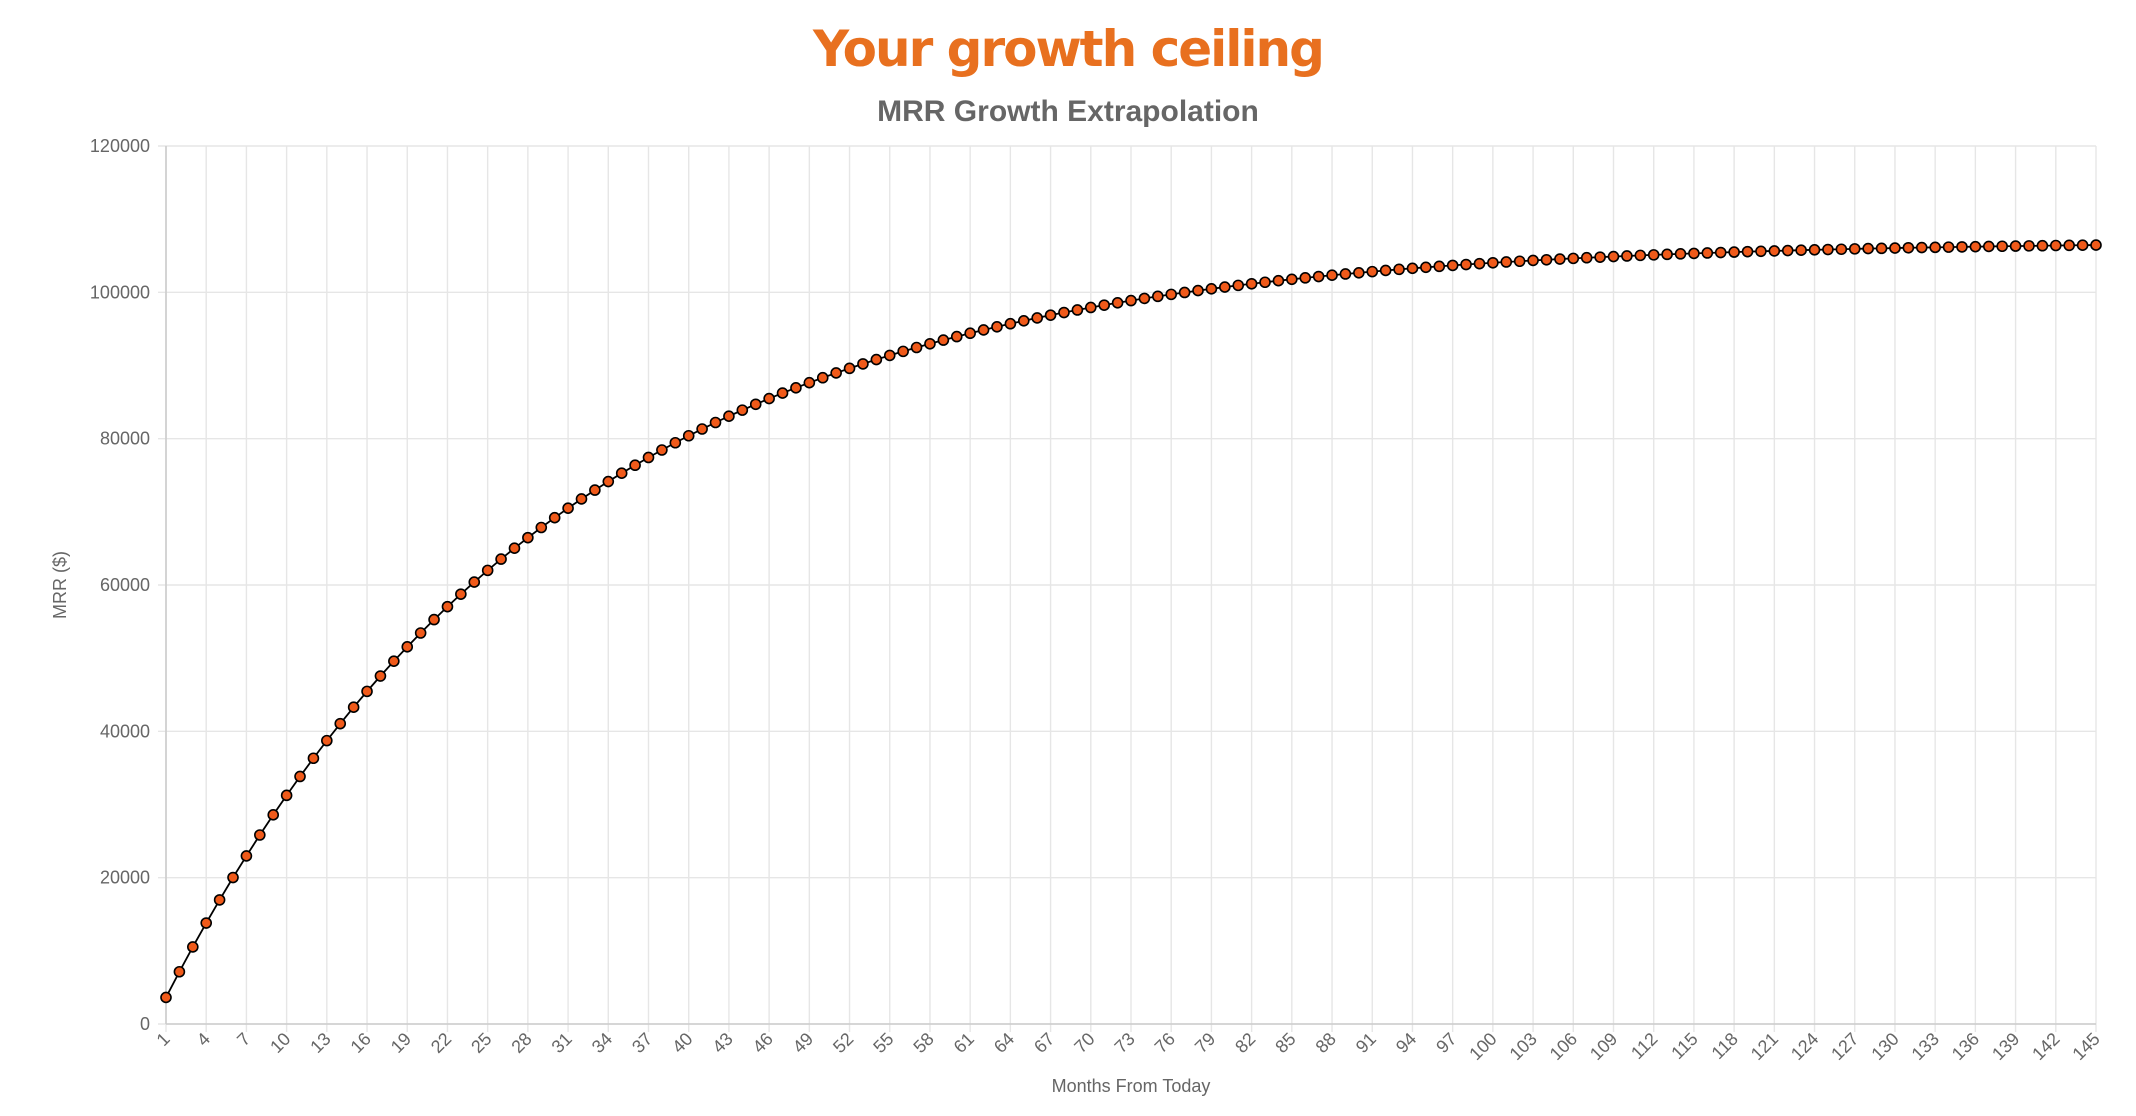  I want to click on y-tick-label: 120000, so click(120, 146).